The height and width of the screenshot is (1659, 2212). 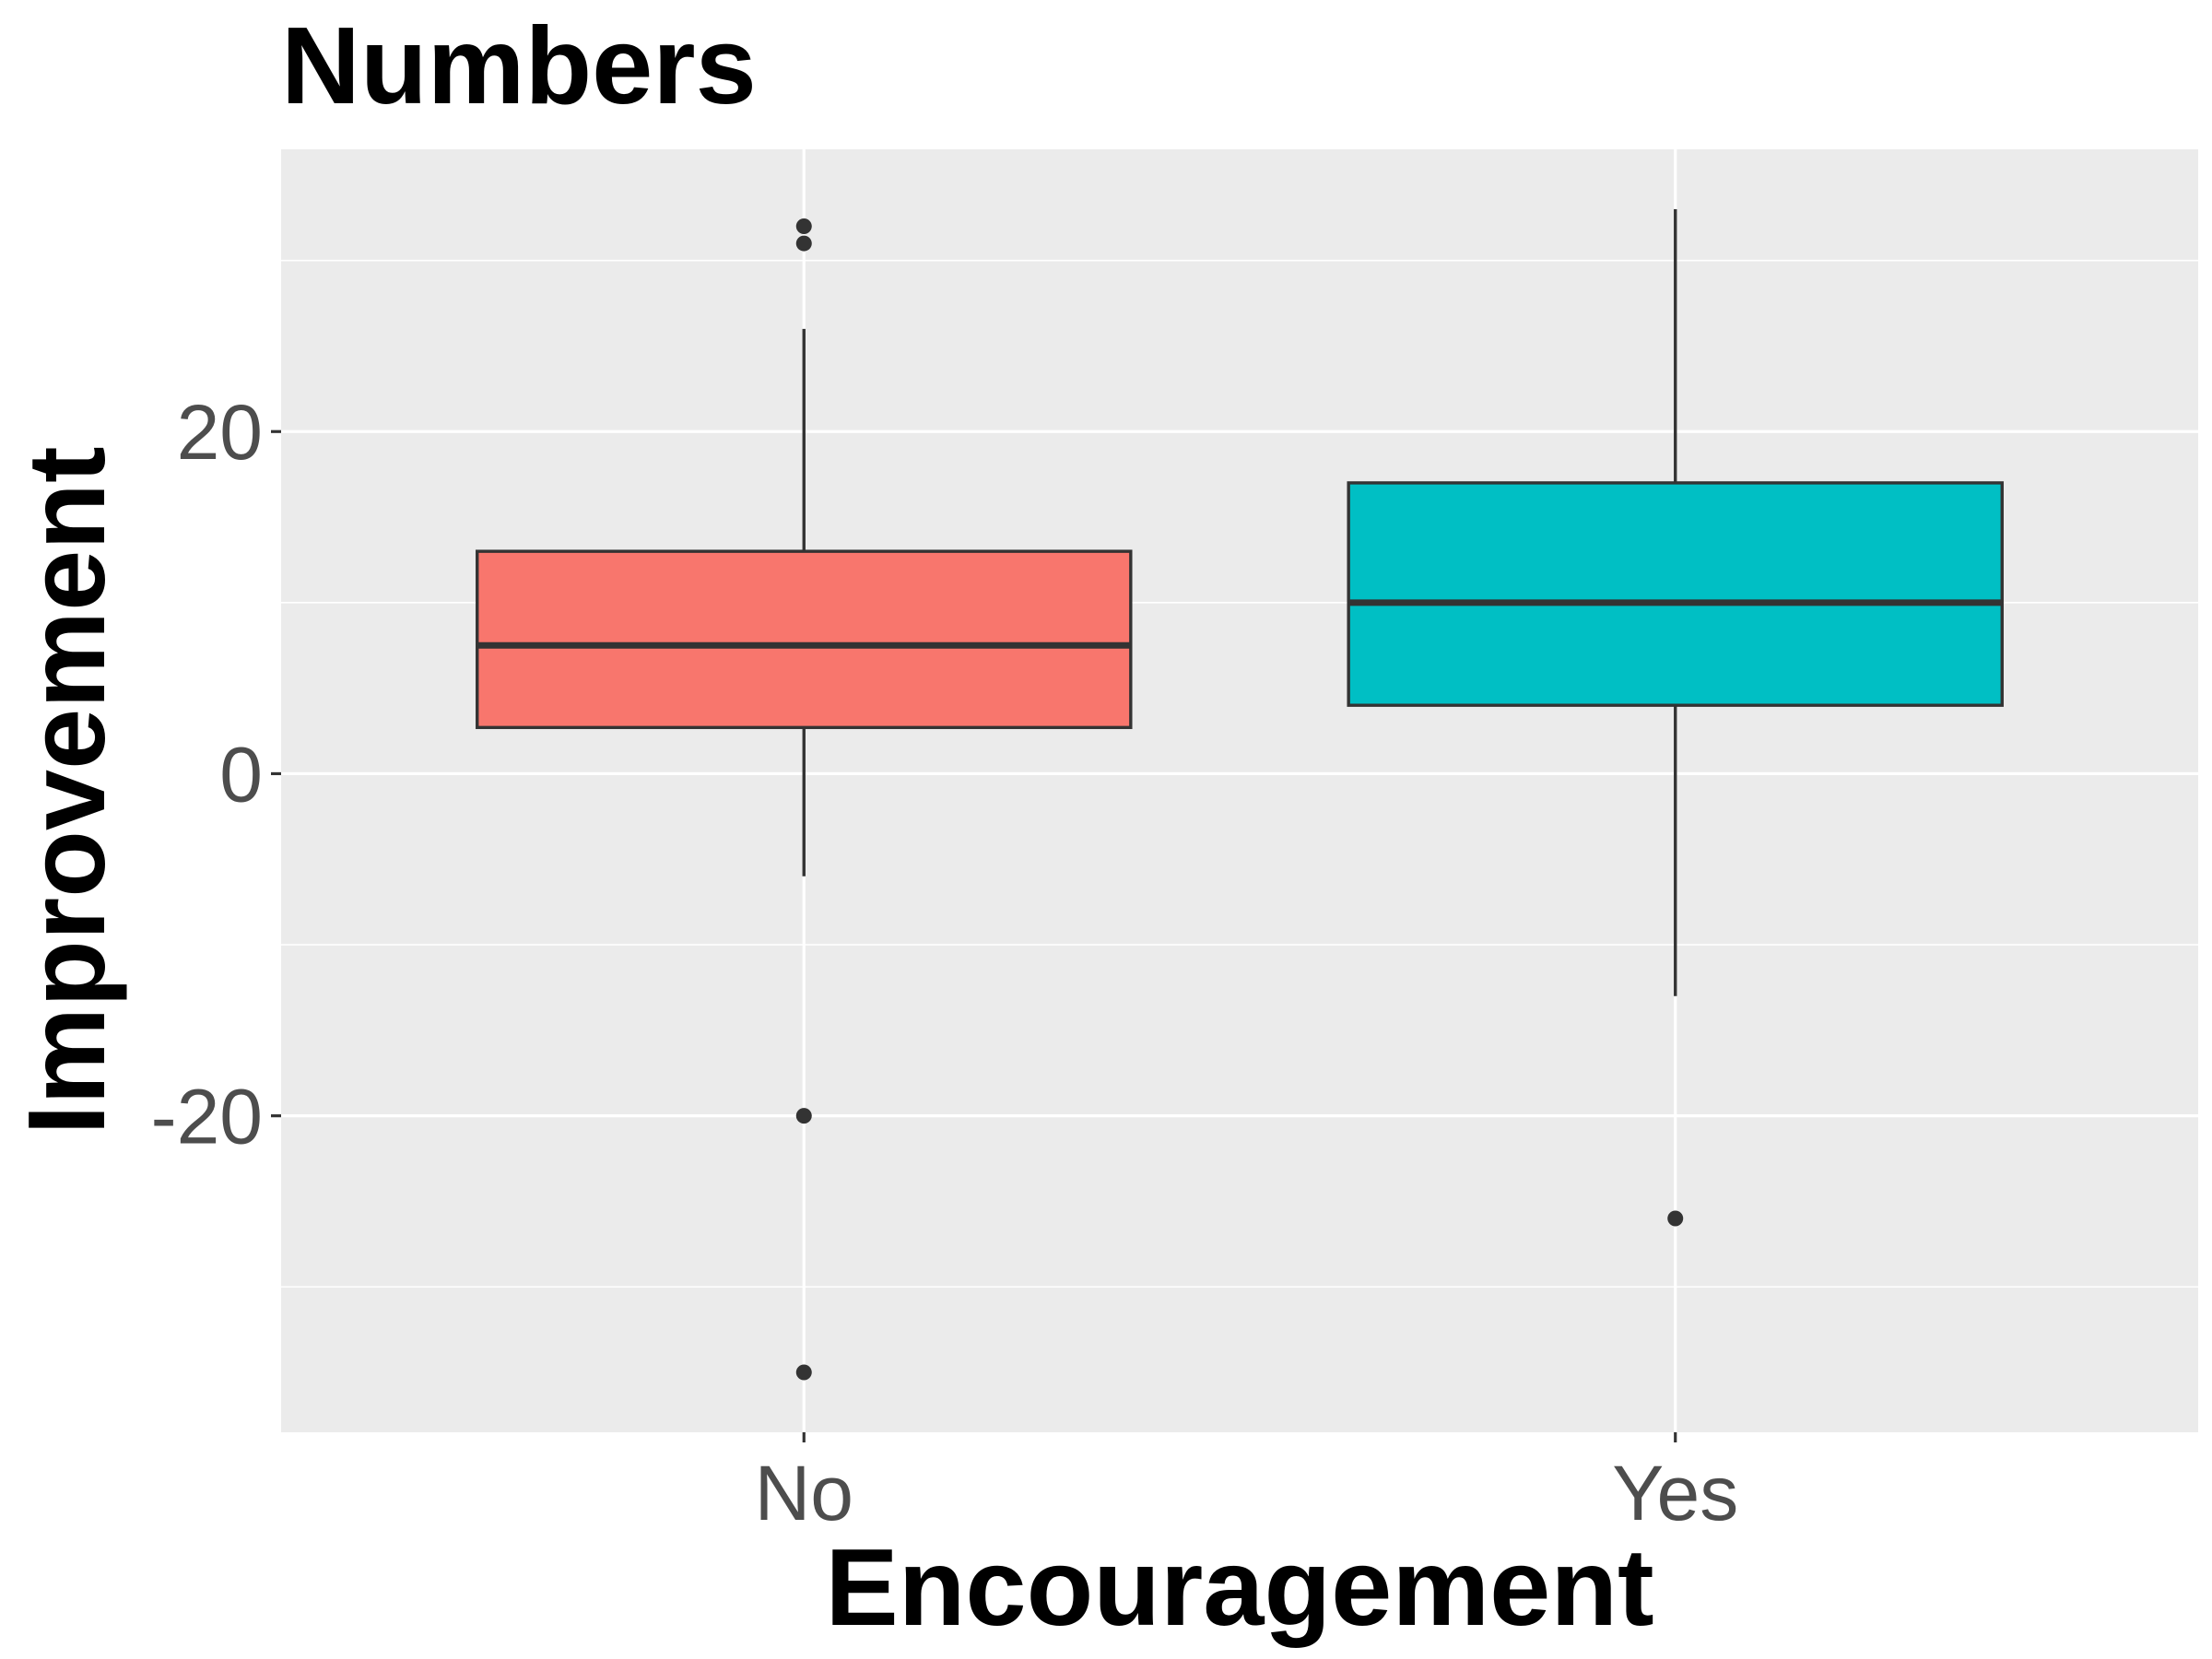 I want to click on y-tick-label: 20, so click(x=220, y=432).